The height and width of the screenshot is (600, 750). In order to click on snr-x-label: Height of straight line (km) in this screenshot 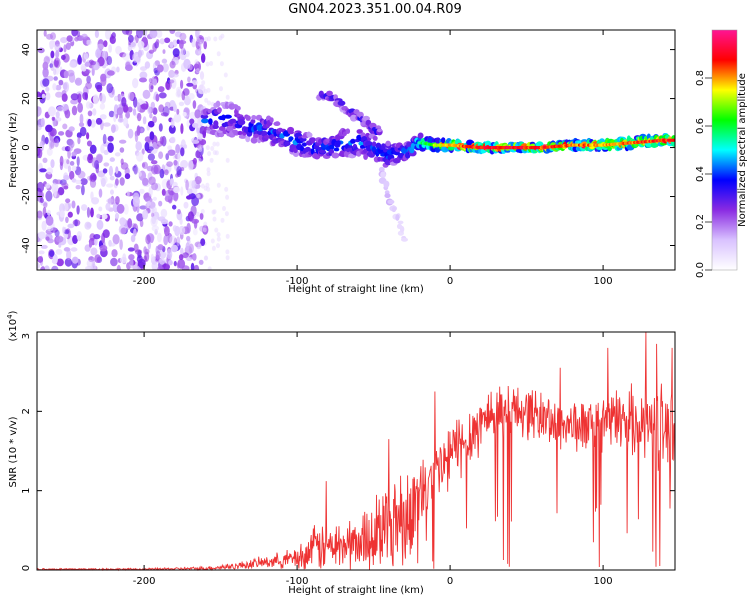, I will do `click(356, 590)`.